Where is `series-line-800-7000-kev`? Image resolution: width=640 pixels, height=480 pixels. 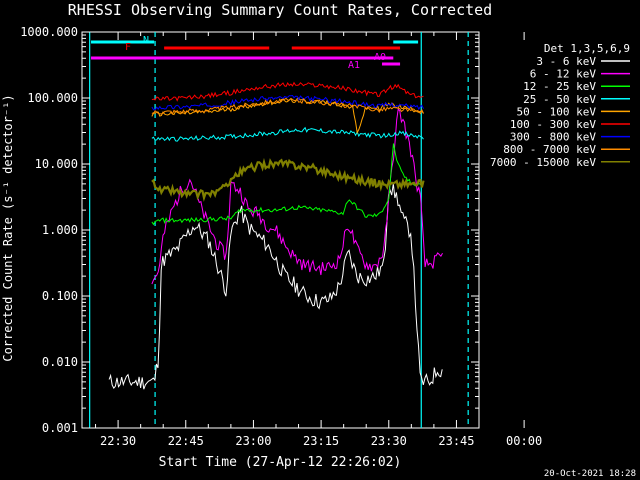
series-line-800-7000-kev is located at coordinates (287, 106).